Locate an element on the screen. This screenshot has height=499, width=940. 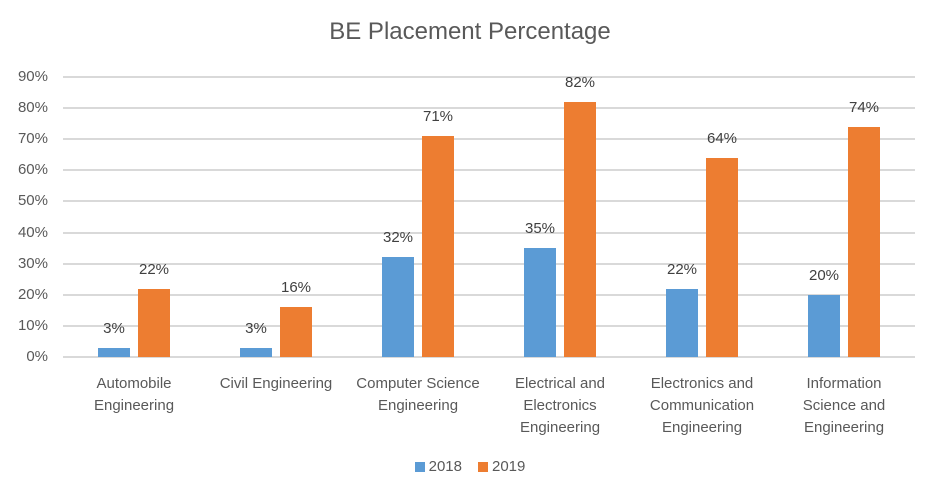
y-tick-label: 50% is located at coordinates (32, 201).